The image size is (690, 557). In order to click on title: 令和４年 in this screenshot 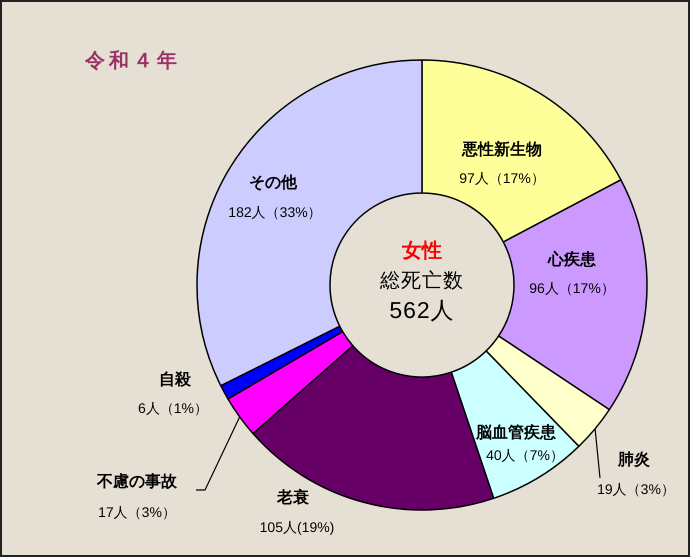, I will do `click(133, 61)`.